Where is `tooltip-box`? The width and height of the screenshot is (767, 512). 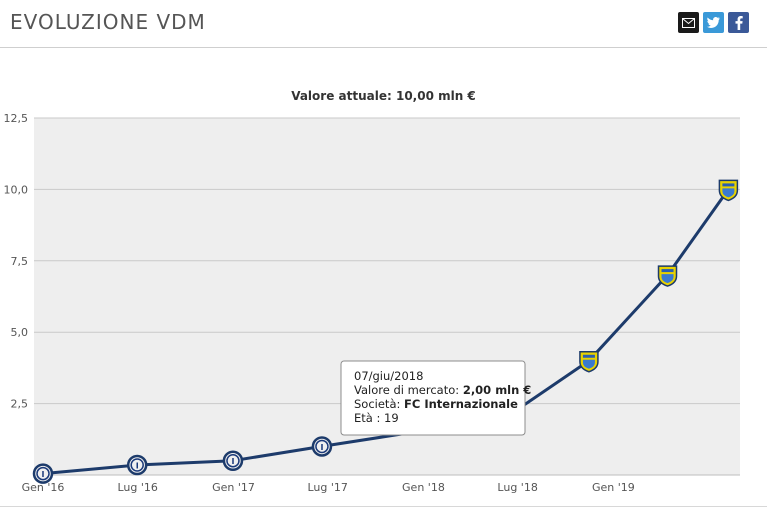 tooltip-box is located at coordinates (433, 398).